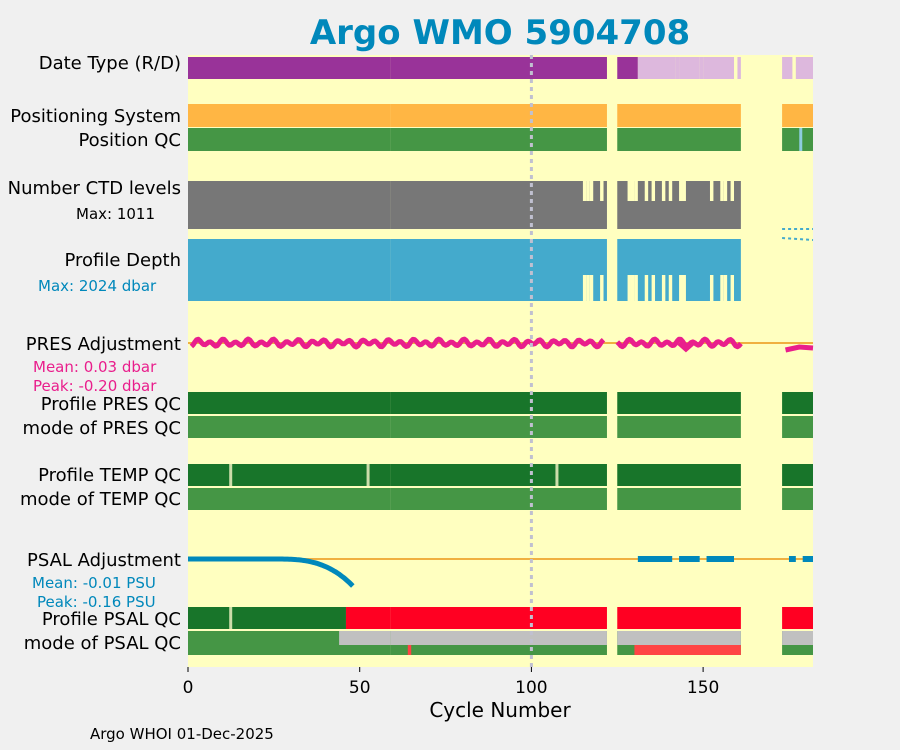  What do you see at coordinates (451, 682) in the screenshot?
I see `x-axis: 0 50 100 150` at bounding box center [451, 682].